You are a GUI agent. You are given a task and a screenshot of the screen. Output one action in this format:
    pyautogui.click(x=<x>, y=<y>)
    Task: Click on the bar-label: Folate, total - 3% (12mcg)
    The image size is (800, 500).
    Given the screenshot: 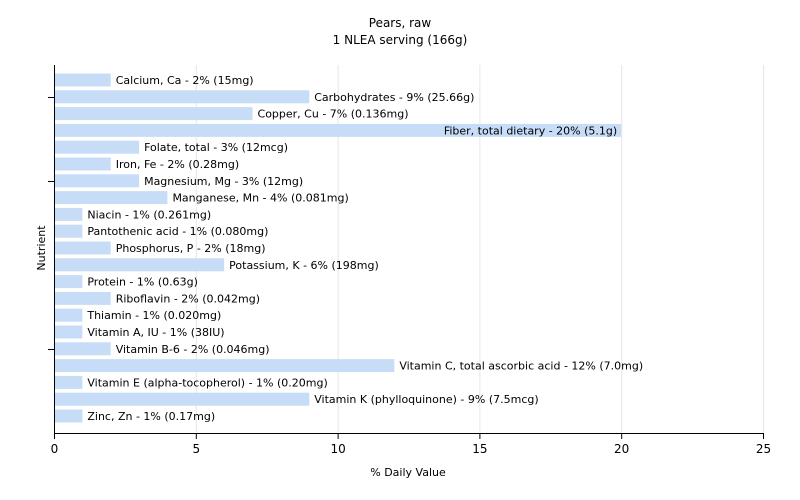 What is the action you would take?
    pyautogui.click(x=216, y=147)
    